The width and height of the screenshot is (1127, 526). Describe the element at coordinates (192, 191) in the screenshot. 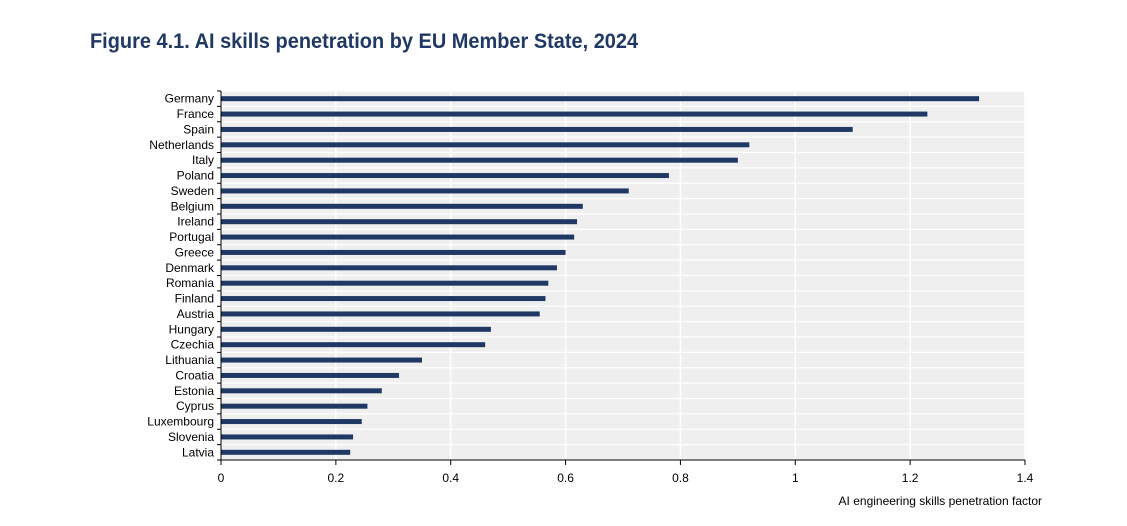

I see `category-label-sweden: Sweden` at that location.